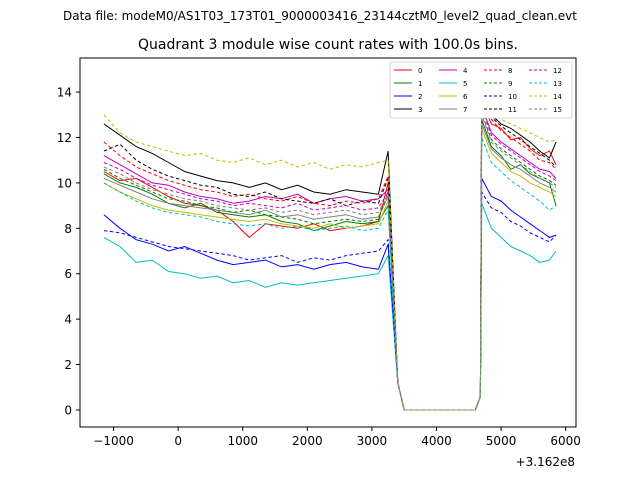  I want to click on legend-label-6: 6, so click(465, 97).